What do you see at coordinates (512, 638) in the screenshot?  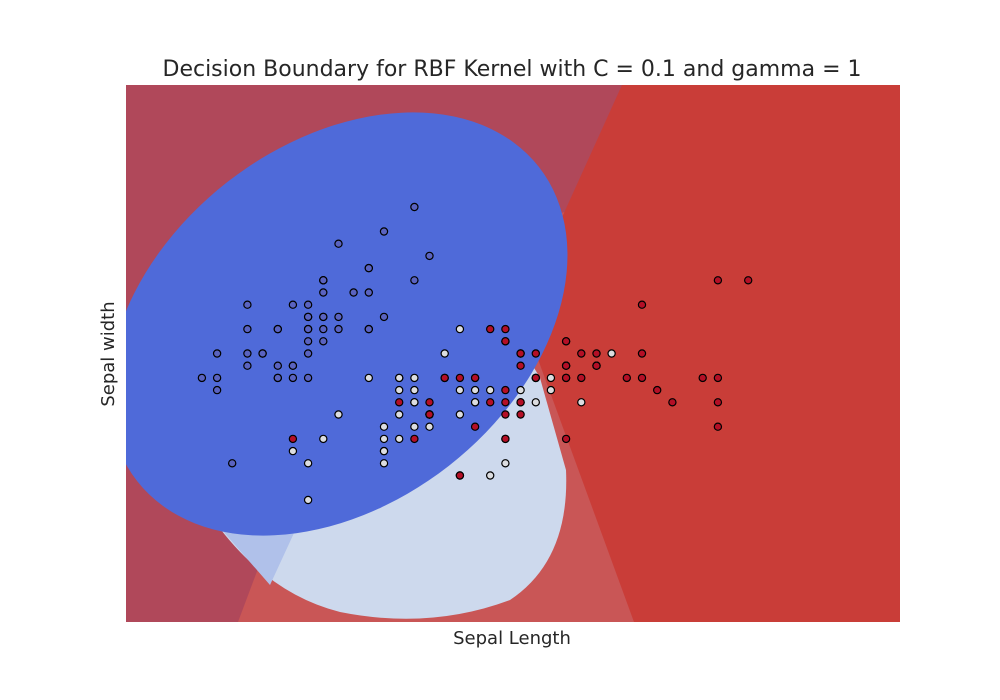 I see `x-axis-label: Sepal Length` at bounding box center [512, 638].